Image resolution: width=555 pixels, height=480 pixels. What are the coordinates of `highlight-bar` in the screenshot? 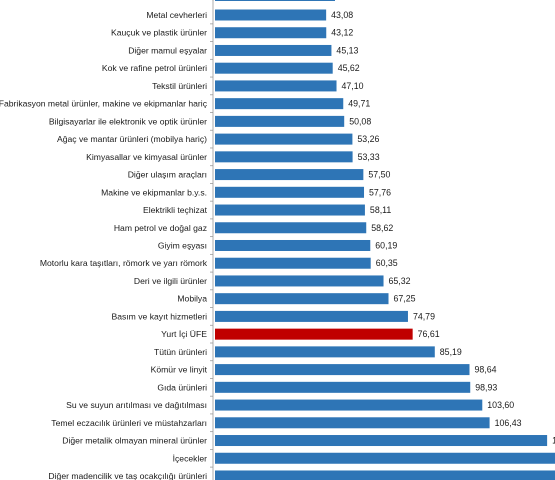 It's located at (314, 334).